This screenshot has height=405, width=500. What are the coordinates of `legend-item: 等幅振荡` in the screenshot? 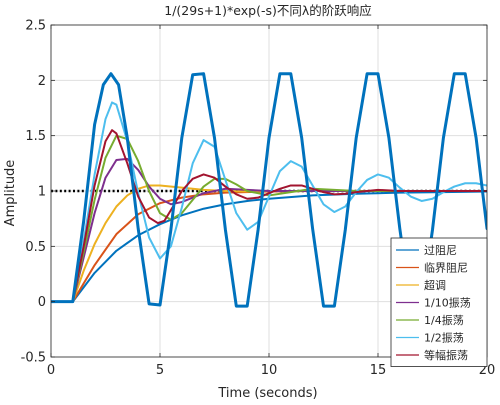 It's located at (432, 355).